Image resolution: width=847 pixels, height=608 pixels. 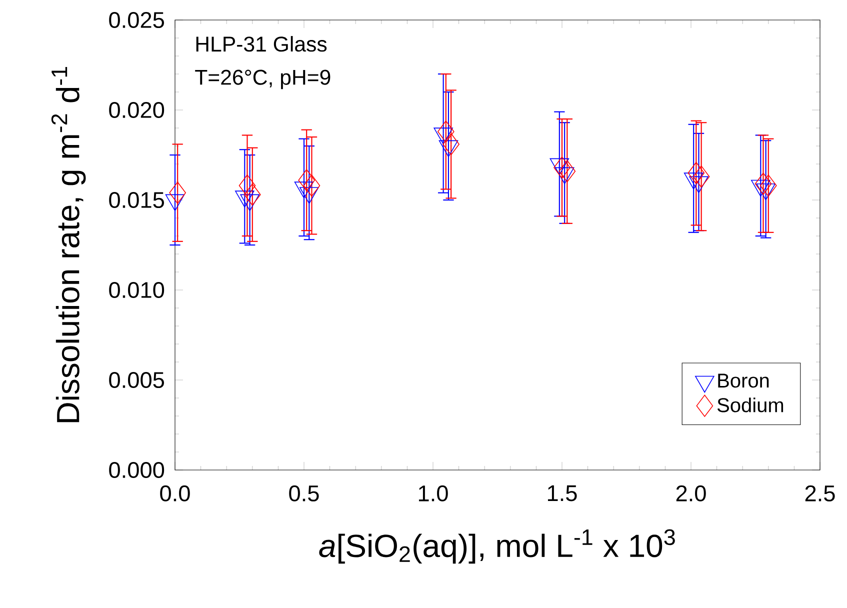 I want to click on annotation: HLP-31 Glass, so click(x=261, y=44).